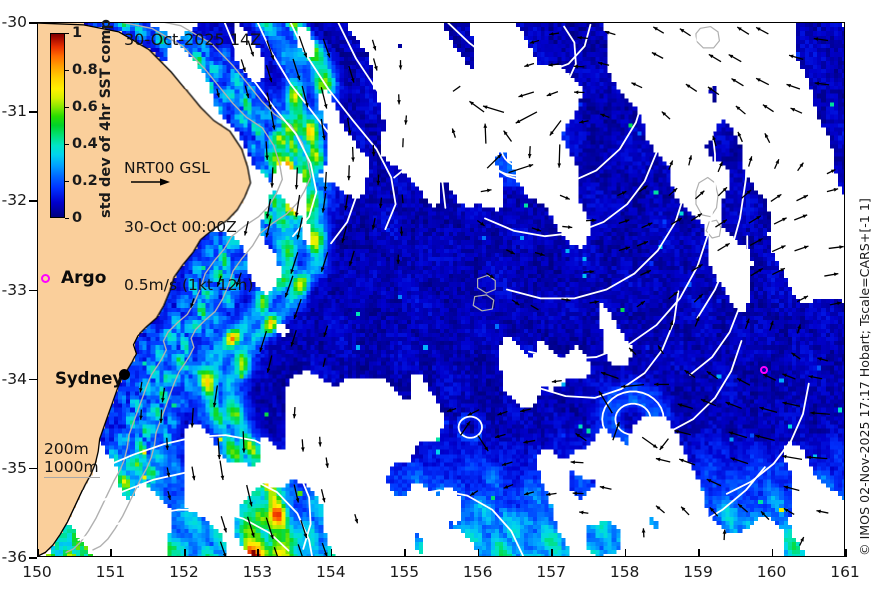 This screenshot has height=600, width=880. Describe the element at coordinates (14, 289) in the screenshot. I see `y-axis-tick-label: -33` at that location.